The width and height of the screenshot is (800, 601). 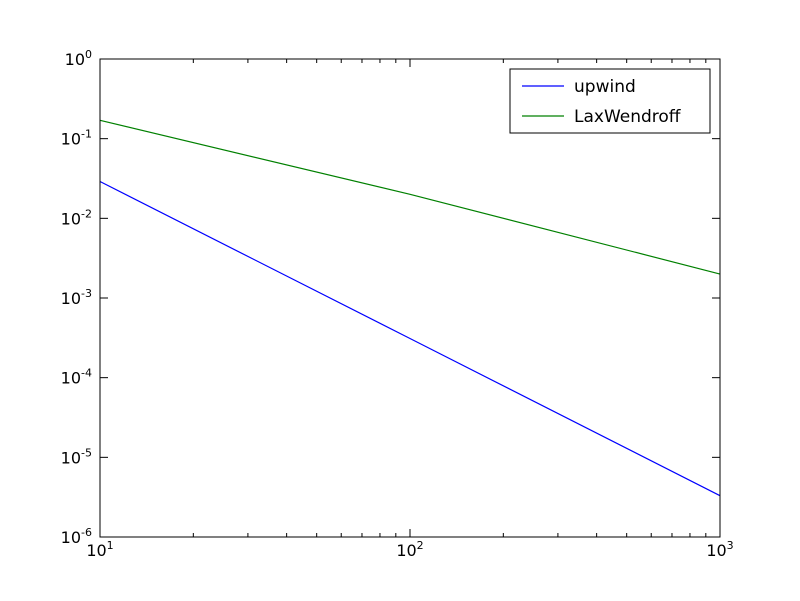 I want to click on y-tick-label: 10⁻⁴, so click(x=76, y=377).